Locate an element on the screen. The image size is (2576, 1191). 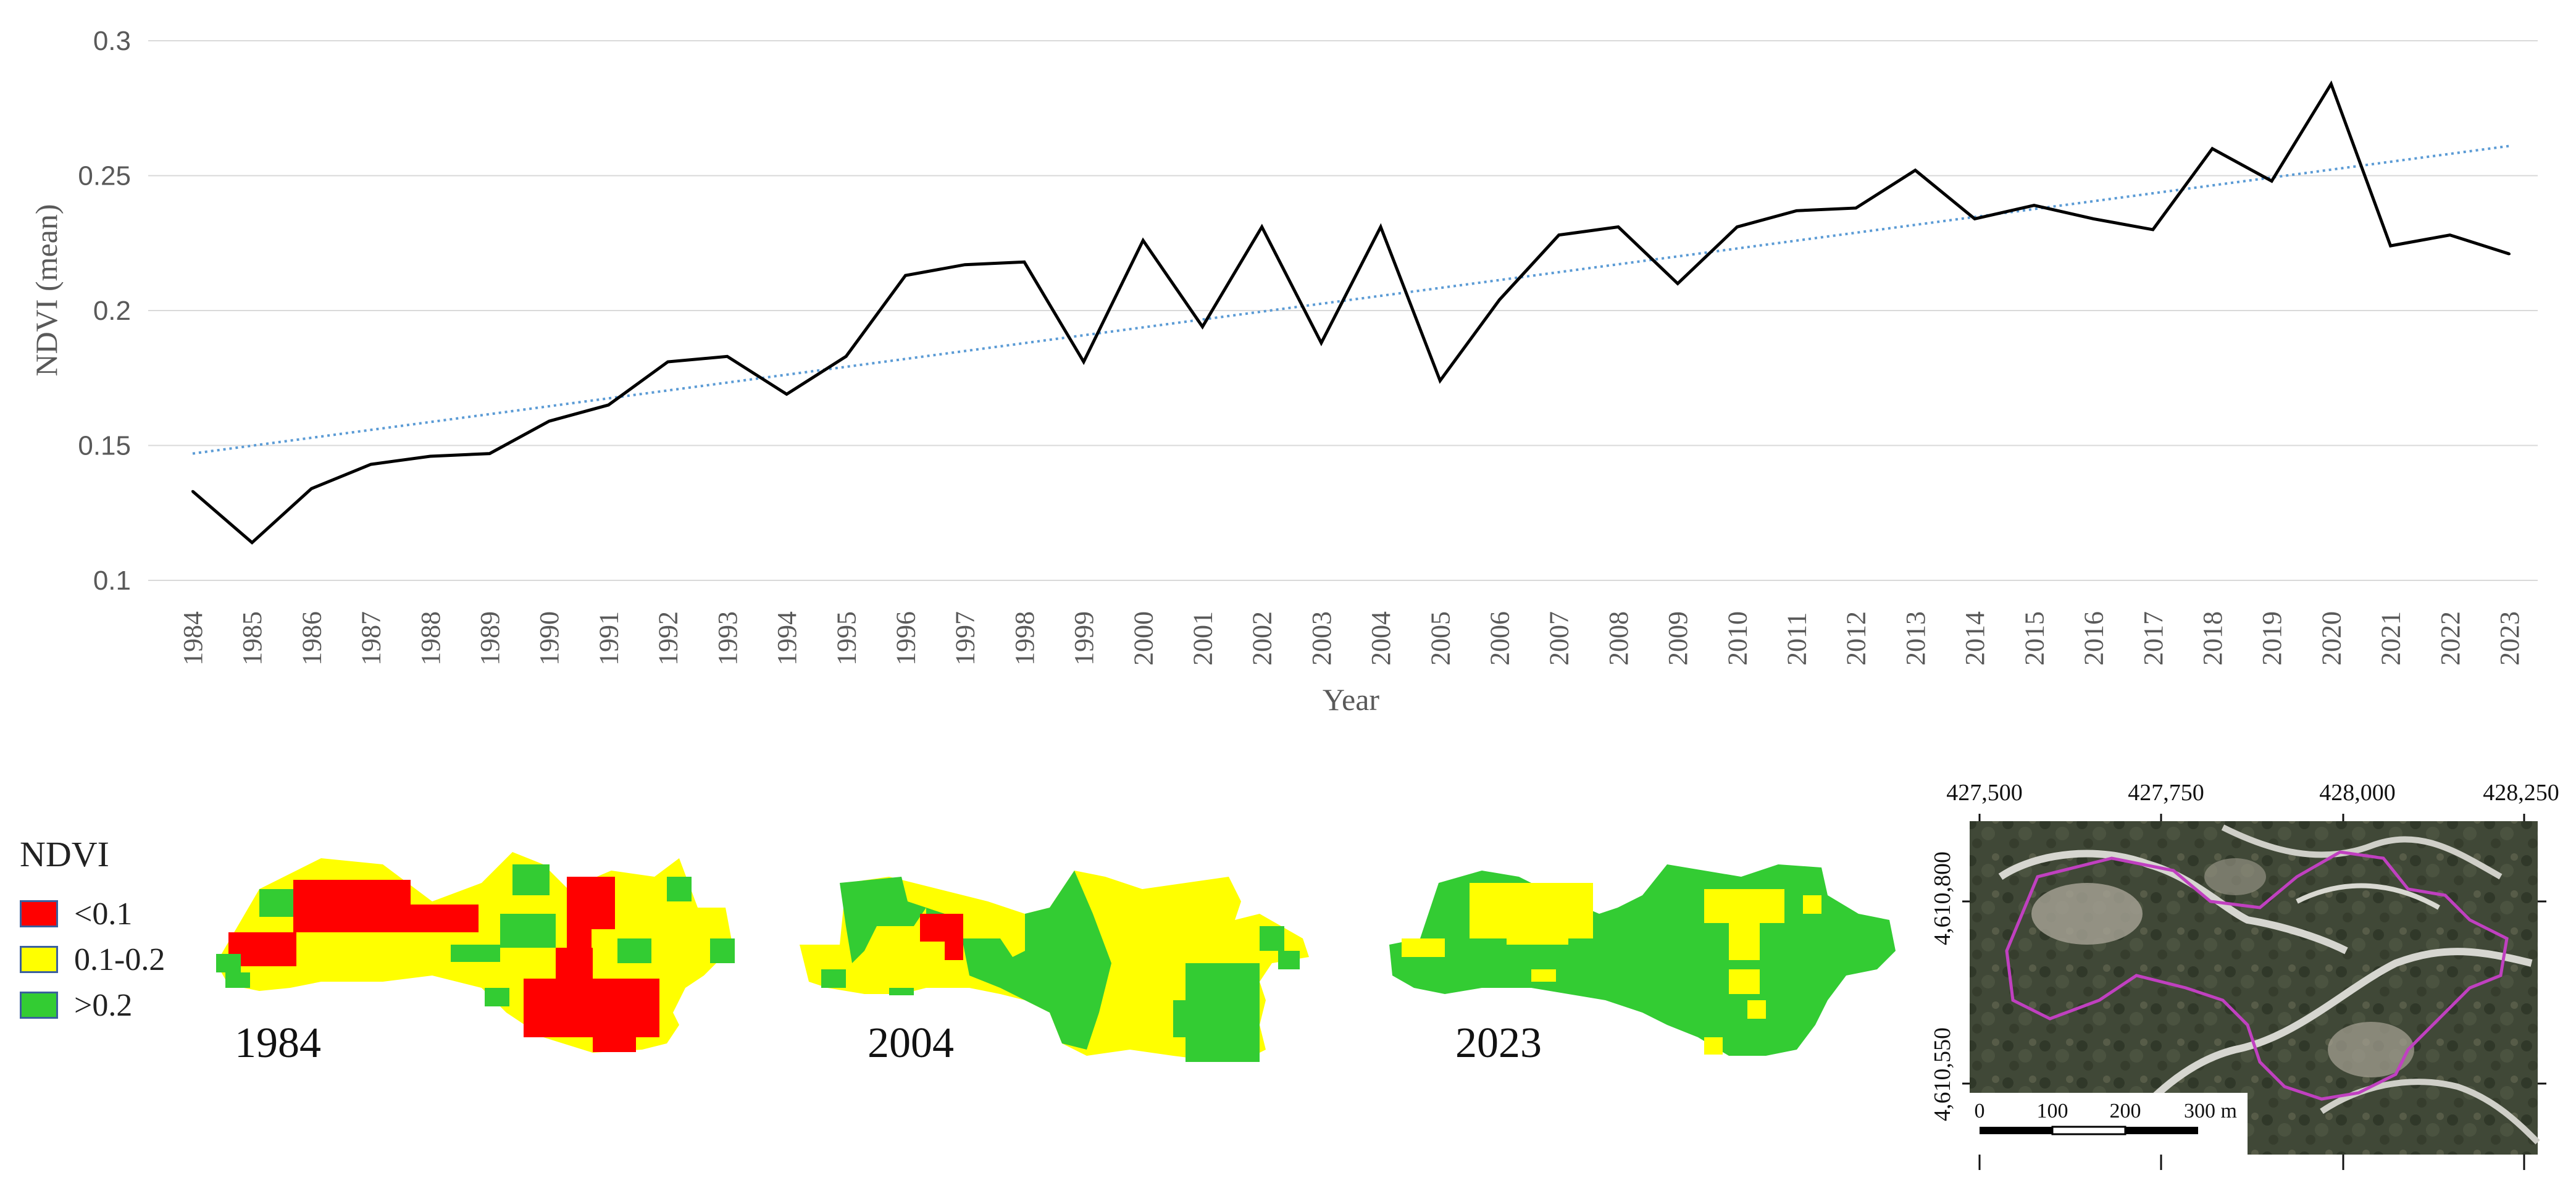
y-tick-label: 0.1 is located at coordinates (112, 581).